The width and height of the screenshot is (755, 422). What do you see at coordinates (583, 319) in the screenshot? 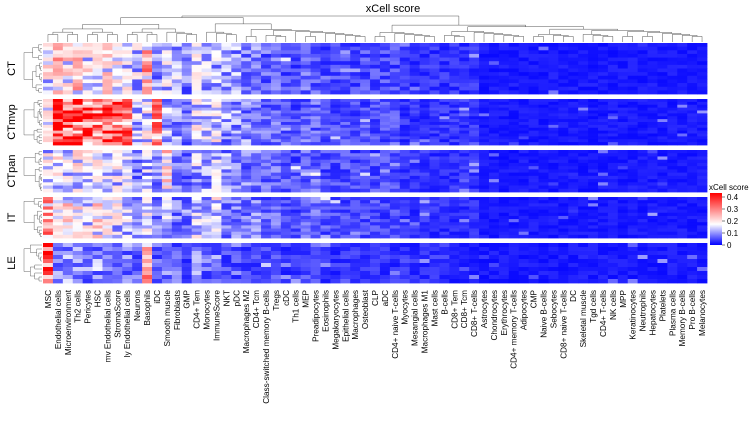
I see `column-label: Skeletal muscle` at bounding box center [583, 319].